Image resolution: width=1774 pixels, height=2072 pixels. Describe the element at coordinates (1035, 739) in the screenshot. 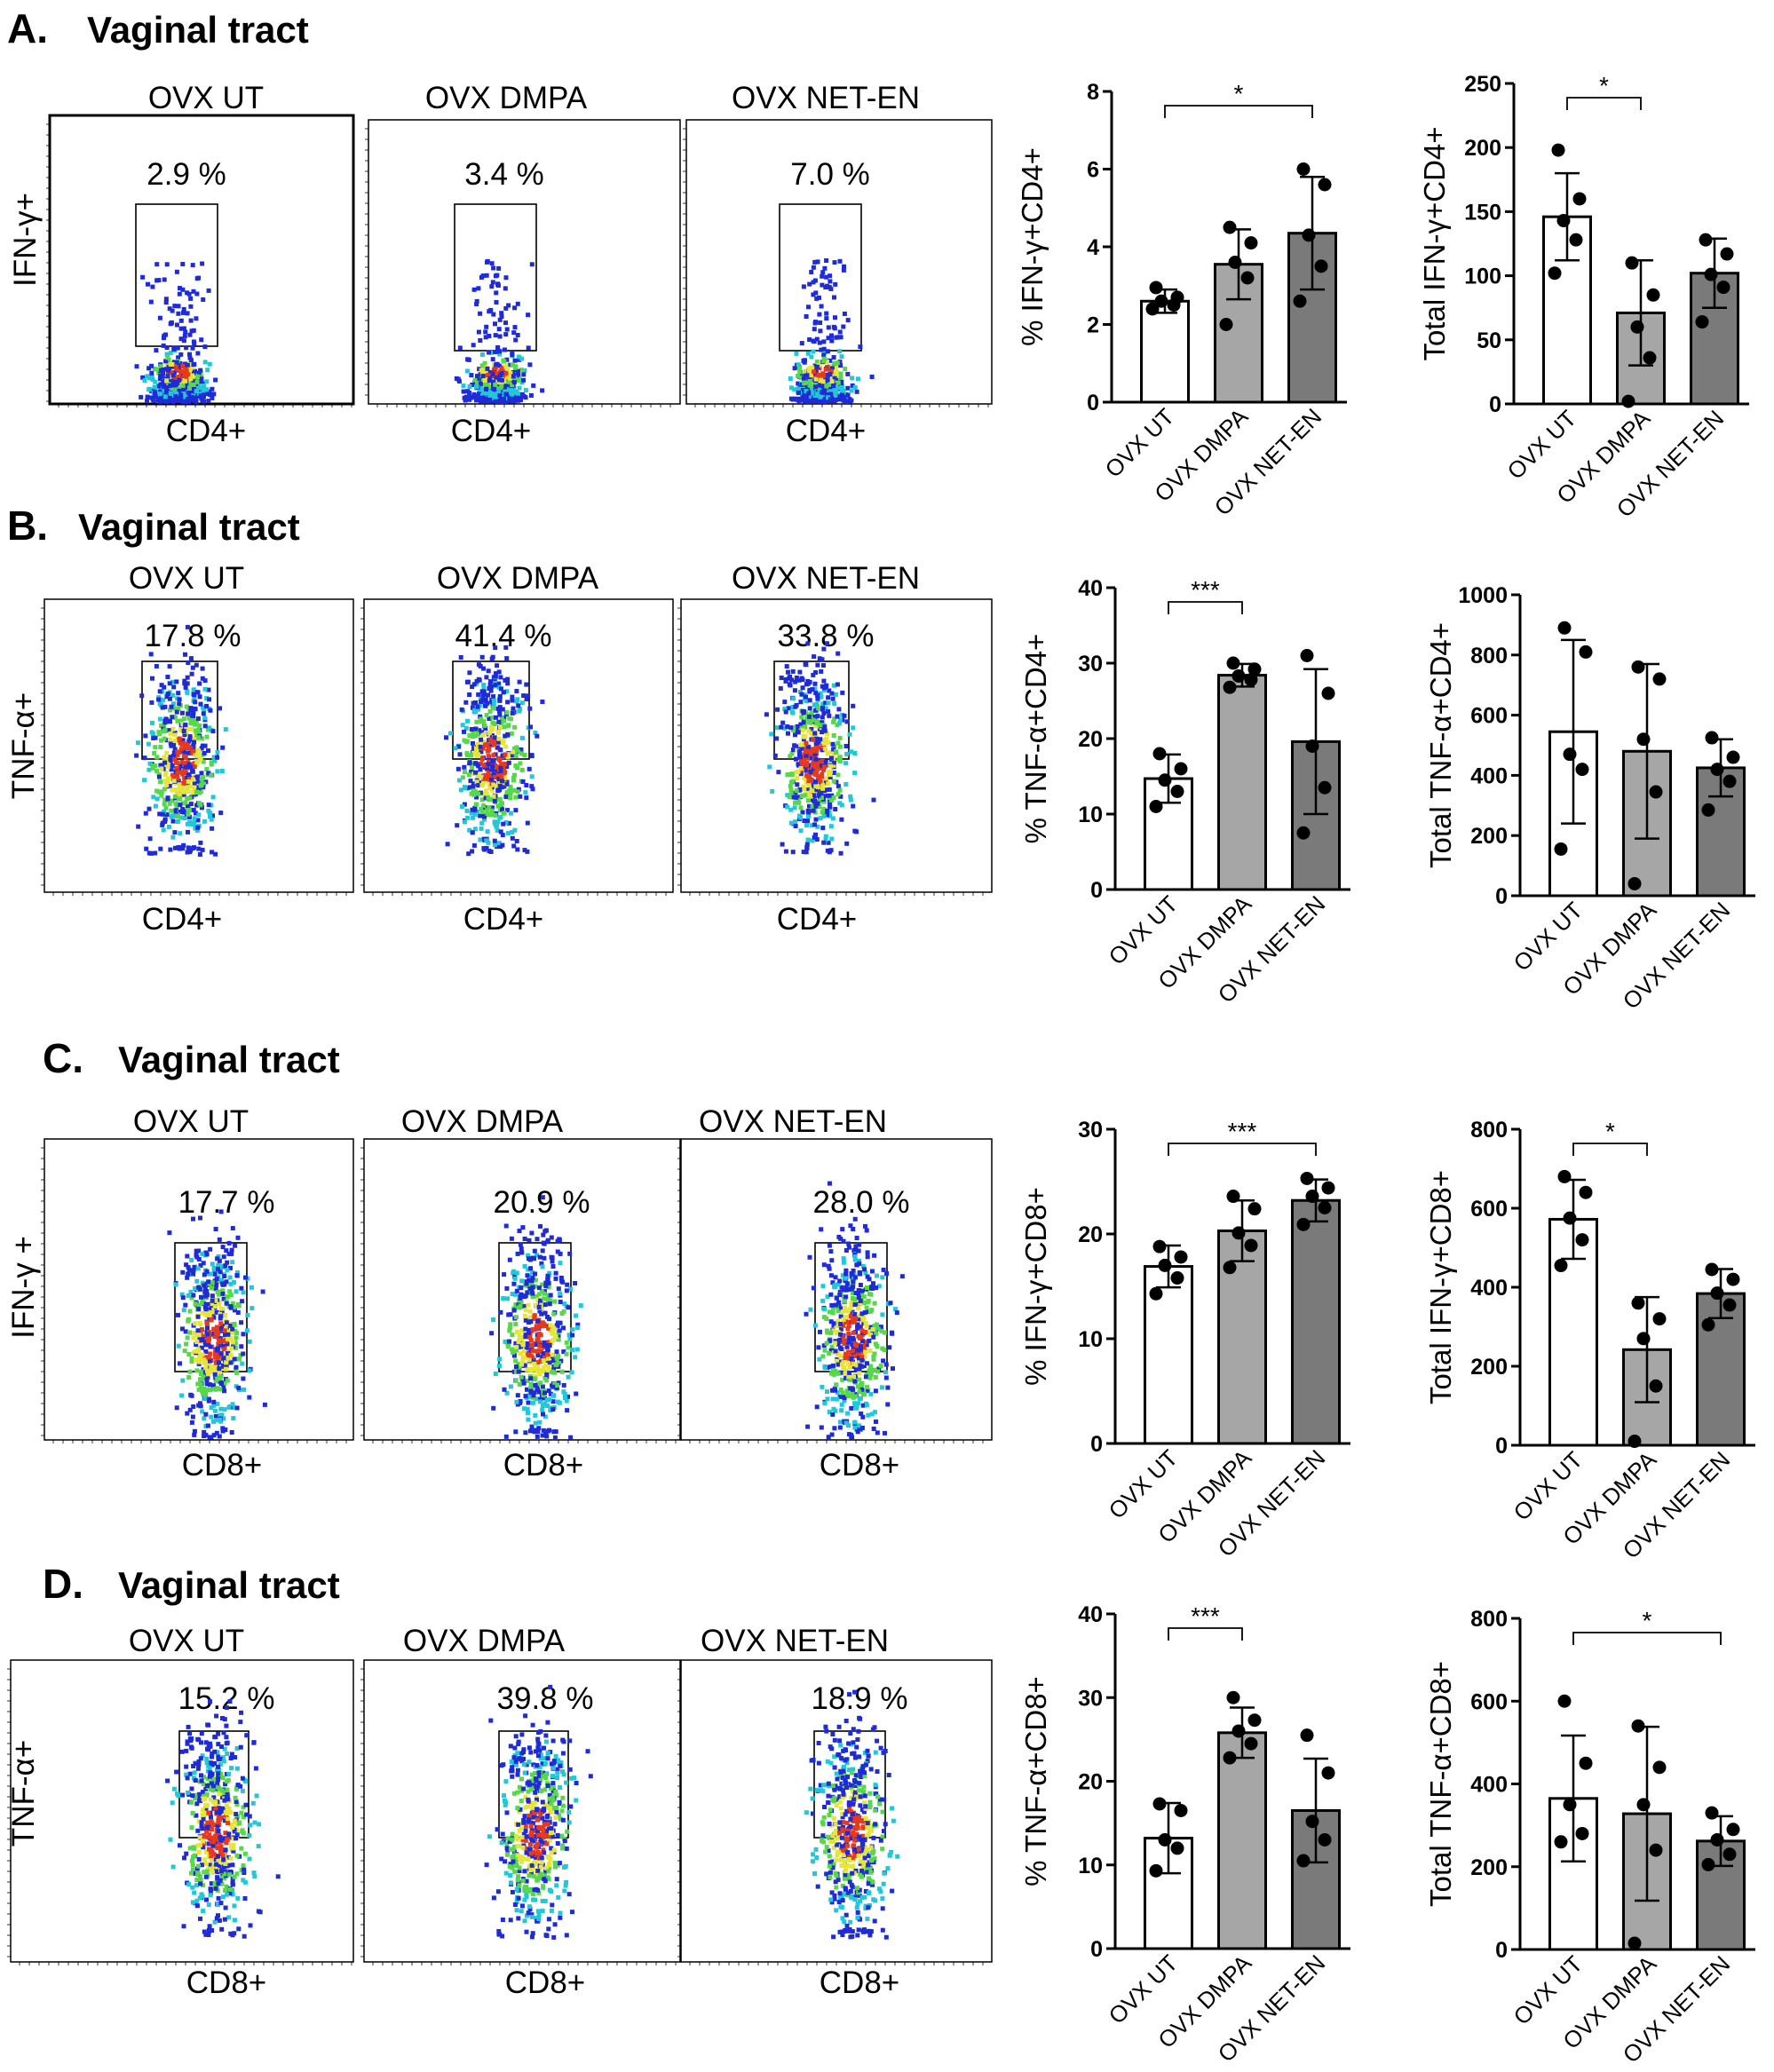

I see `chart-y-label: % TNF-α+CD4+` at that location.